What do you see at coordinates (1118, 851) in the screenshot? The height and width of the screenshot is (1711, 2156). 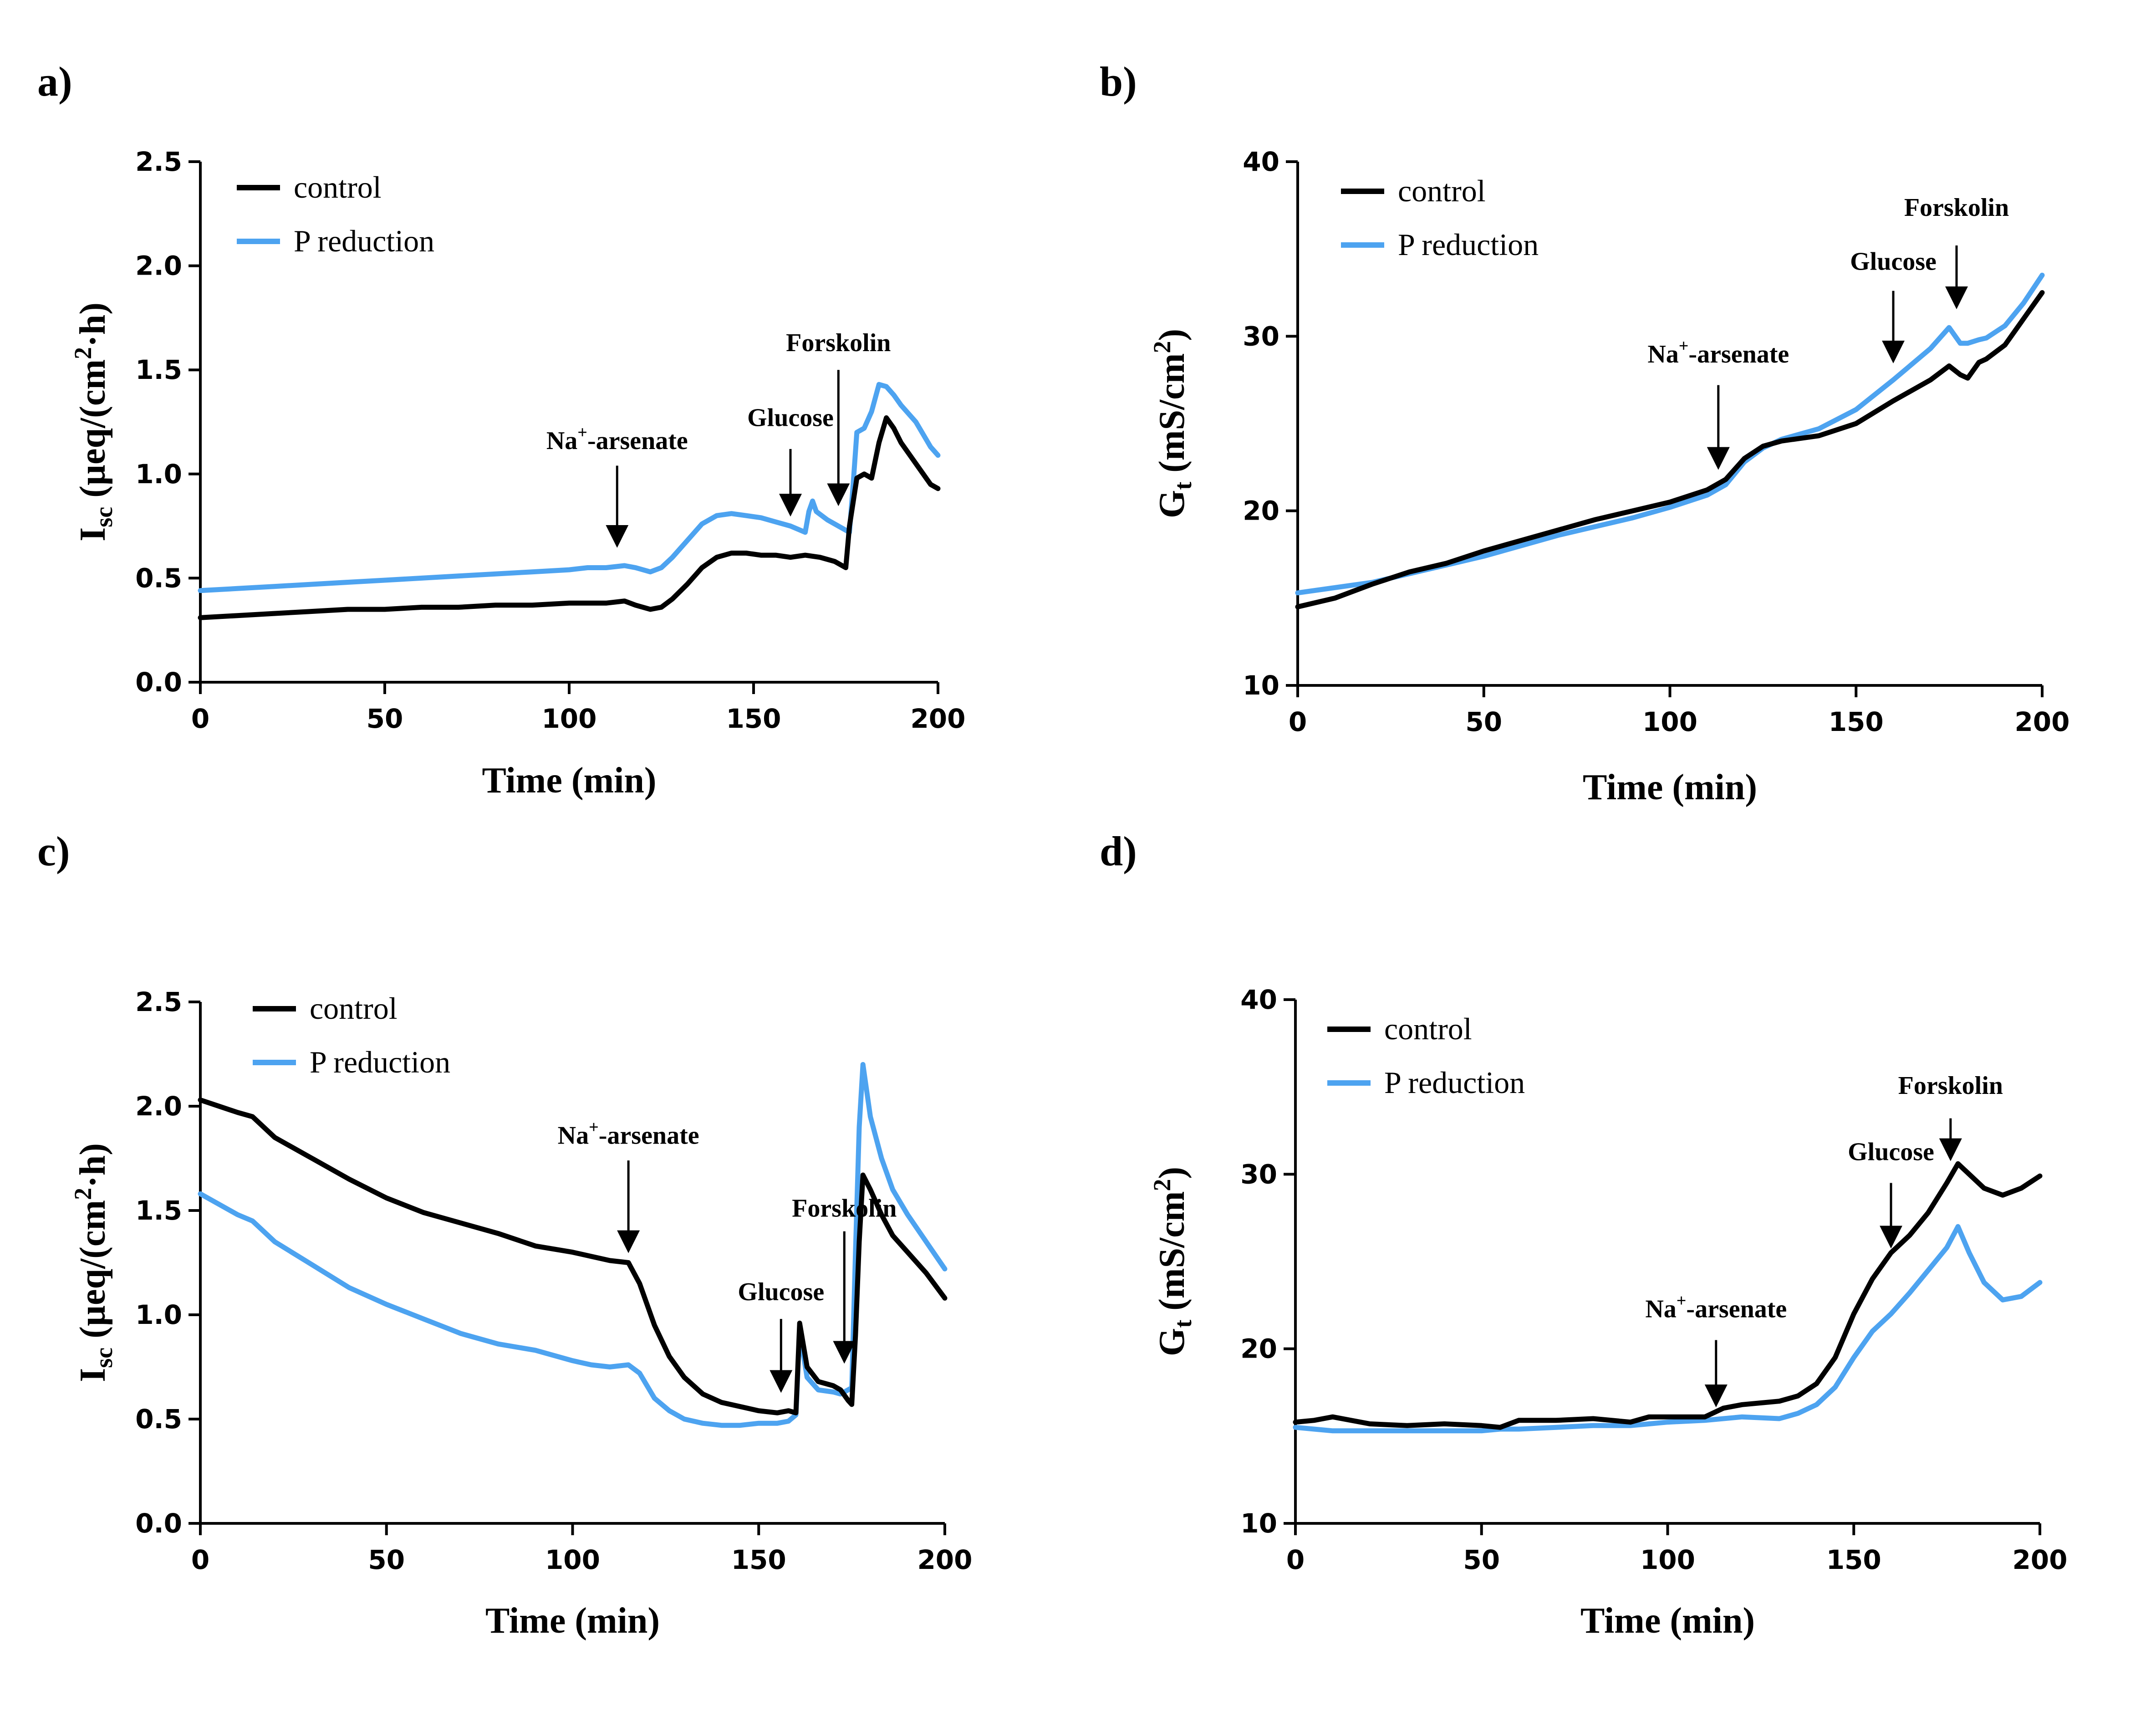 I see `panel-label: d)` at bounding box center [1118, 851].